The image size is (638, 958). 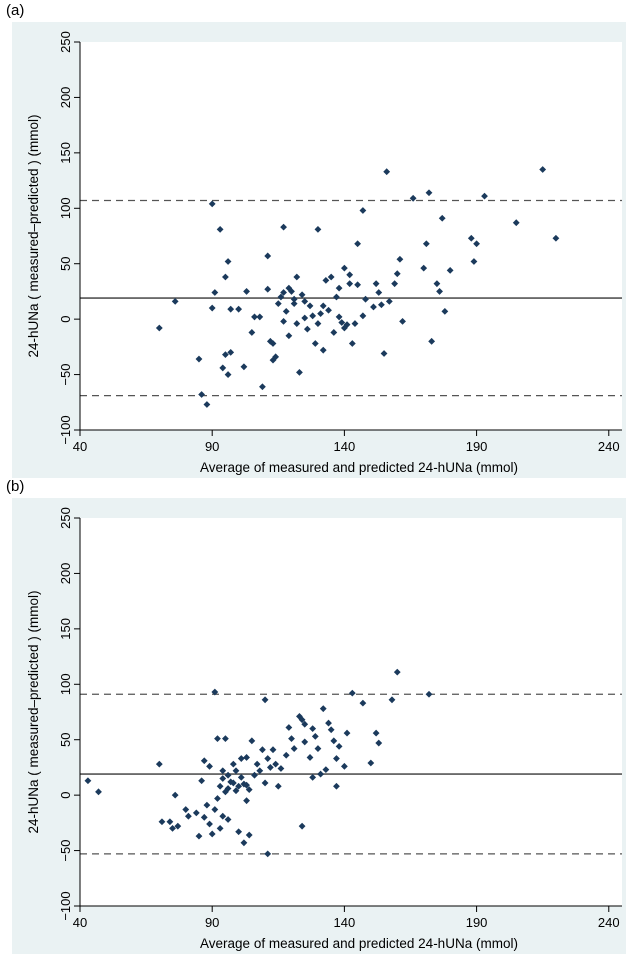 What do you see at coordinates (80, 446) in the screenshot?
I see `x-tick-label: 40` at bounding box center [80, 446].